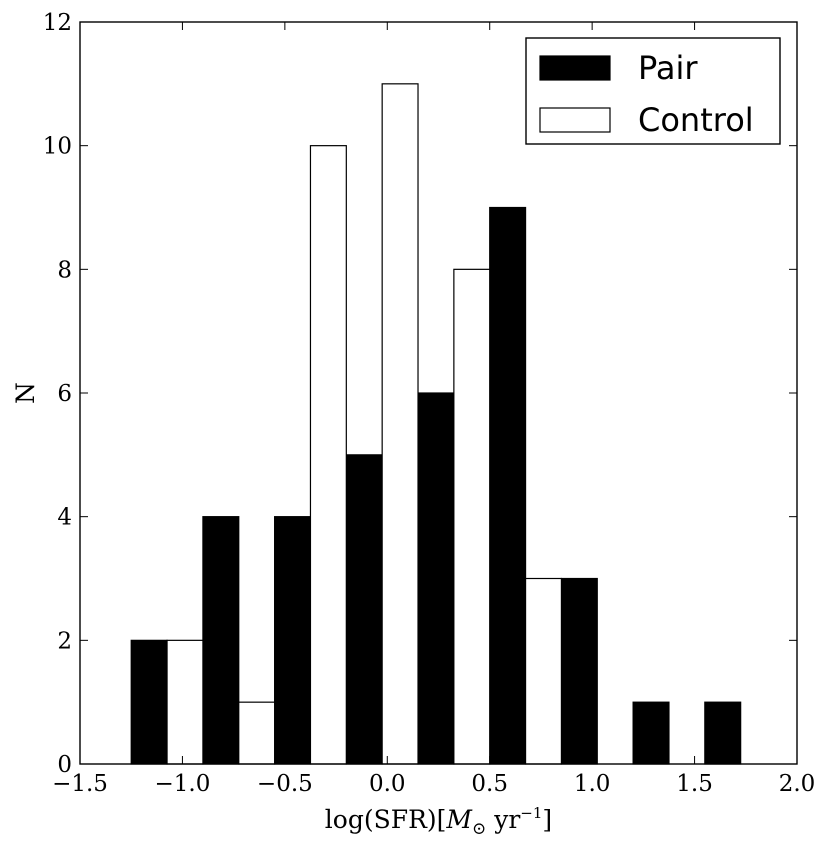  What do you see at coordinates (479, 829) in the screenshot?
I see `x-axis-title-subscript: ⊙` at bounding box center [479, 829].